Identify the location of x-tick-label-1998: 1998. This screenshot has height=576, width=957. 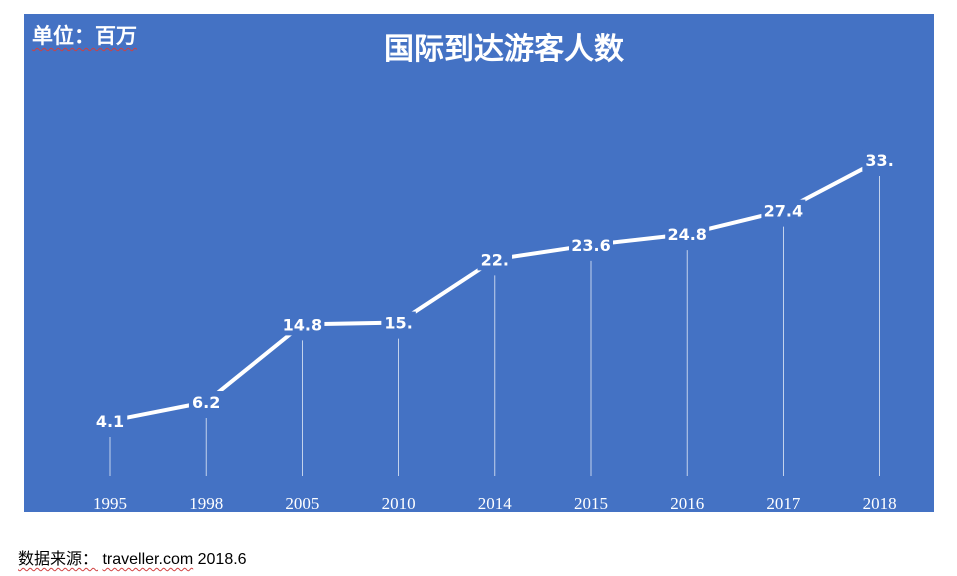
(206, 503).